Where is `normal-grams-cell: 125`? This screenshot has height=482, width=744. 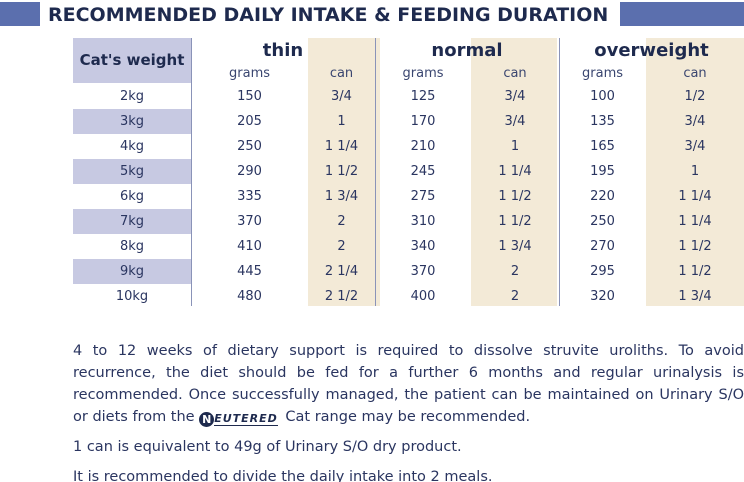 normal-grams-cell: 125 is located at coordinates (423, 96).